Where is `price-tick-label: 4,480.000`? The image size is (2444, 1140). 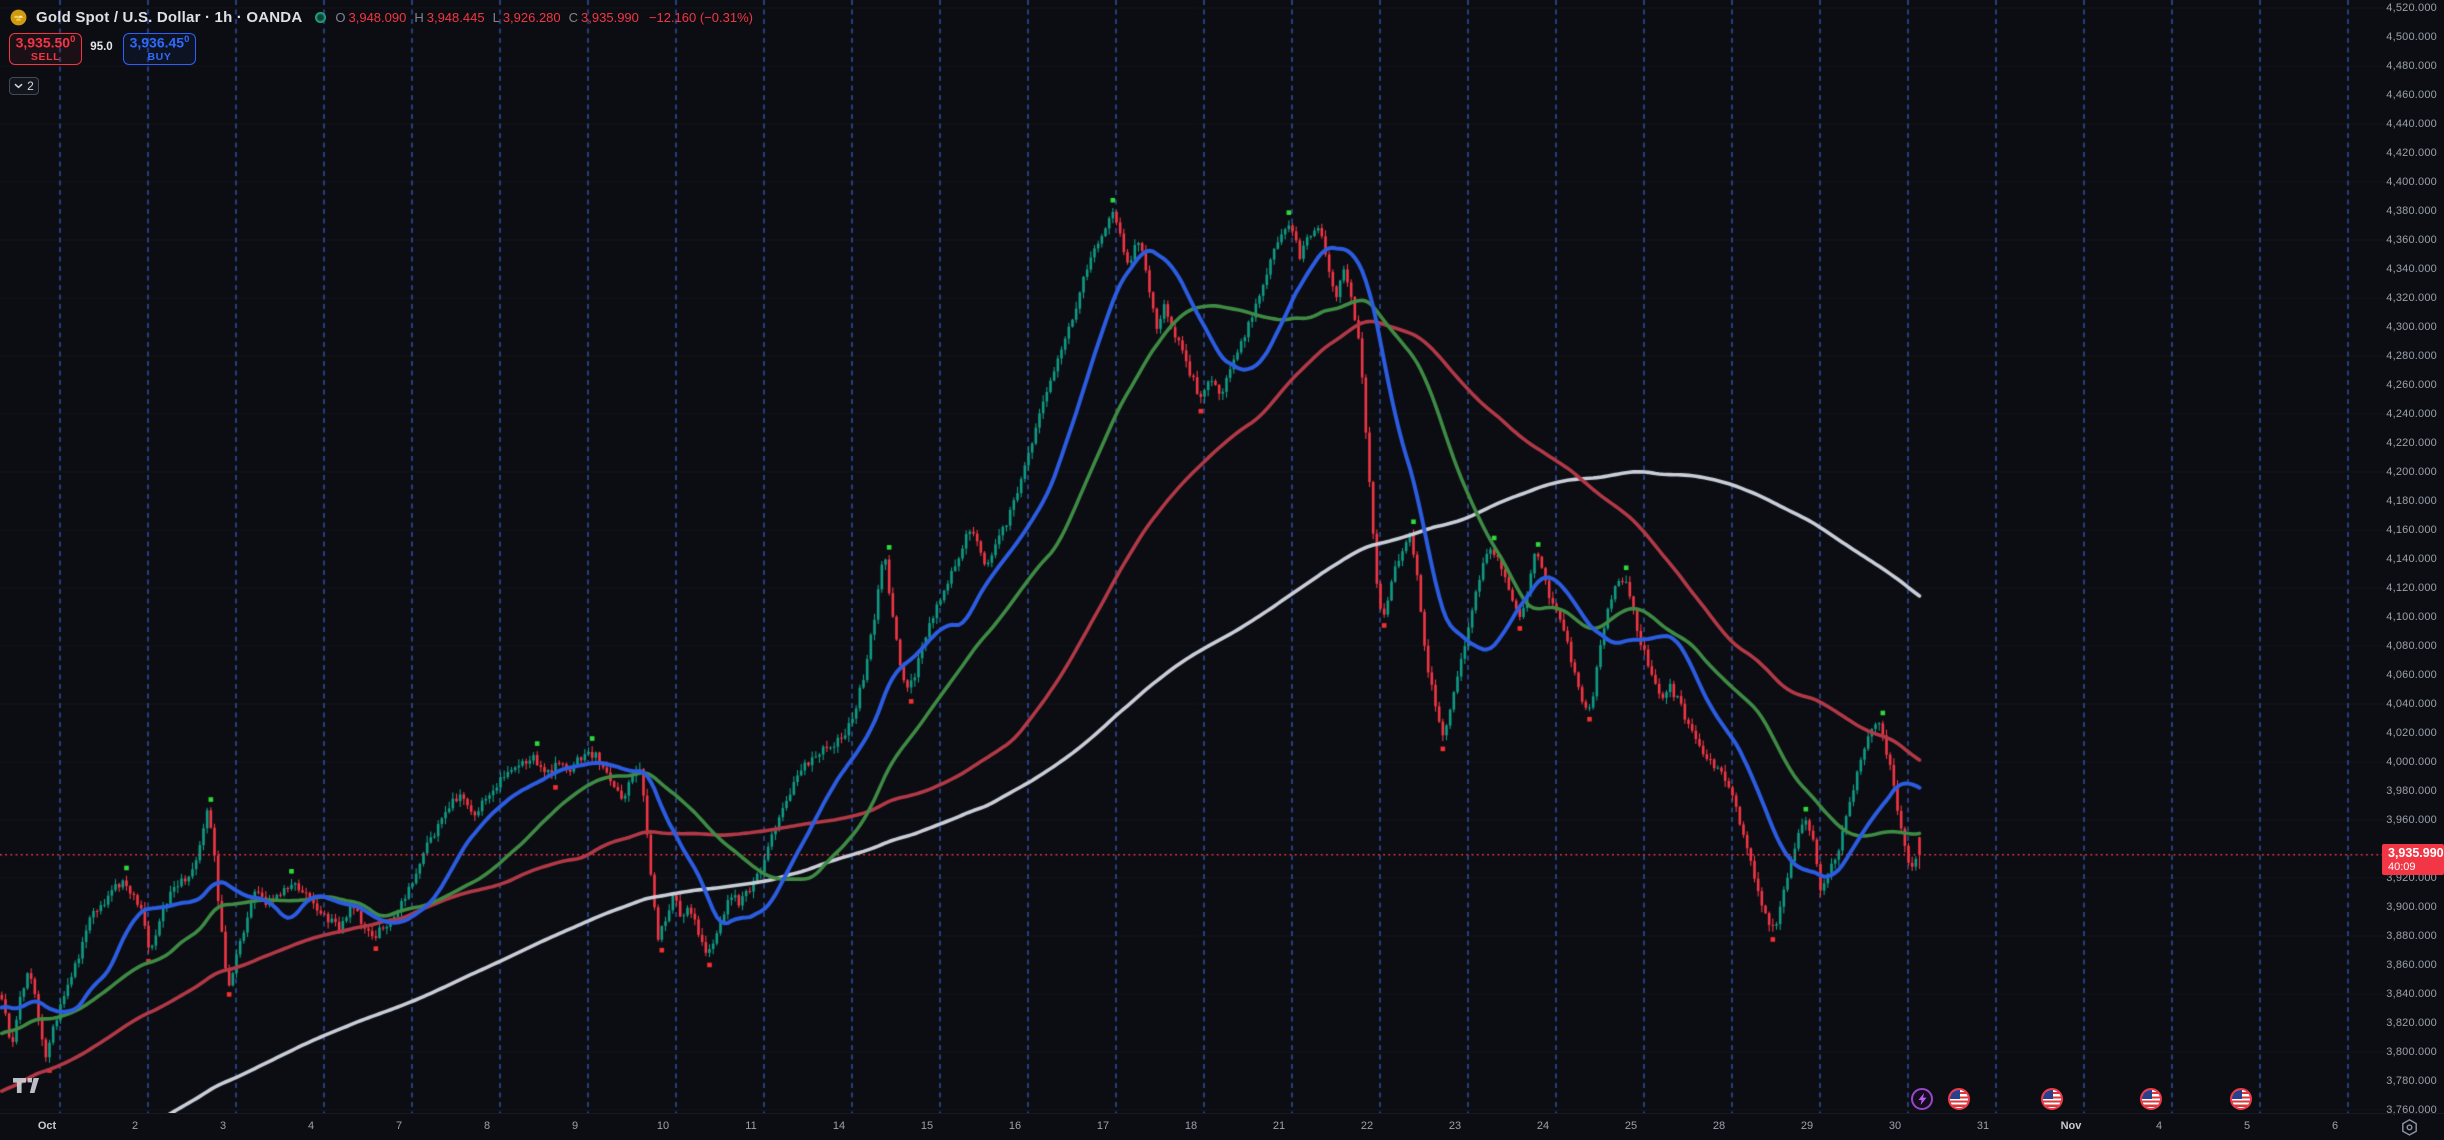
price-tick-label: 4,480.000 is located at coordinates (2411, 65).